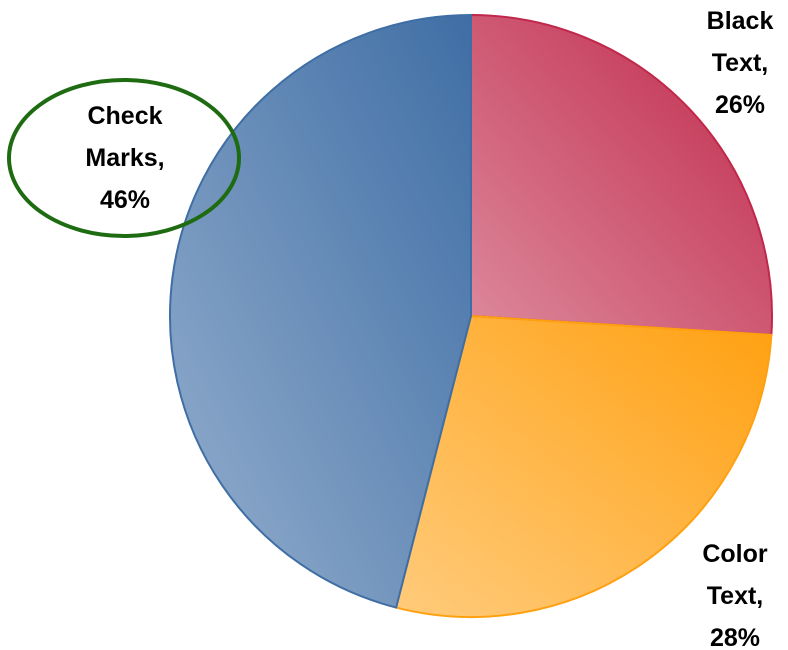  I want to click on highlight-ellipse, so click(124, 158).